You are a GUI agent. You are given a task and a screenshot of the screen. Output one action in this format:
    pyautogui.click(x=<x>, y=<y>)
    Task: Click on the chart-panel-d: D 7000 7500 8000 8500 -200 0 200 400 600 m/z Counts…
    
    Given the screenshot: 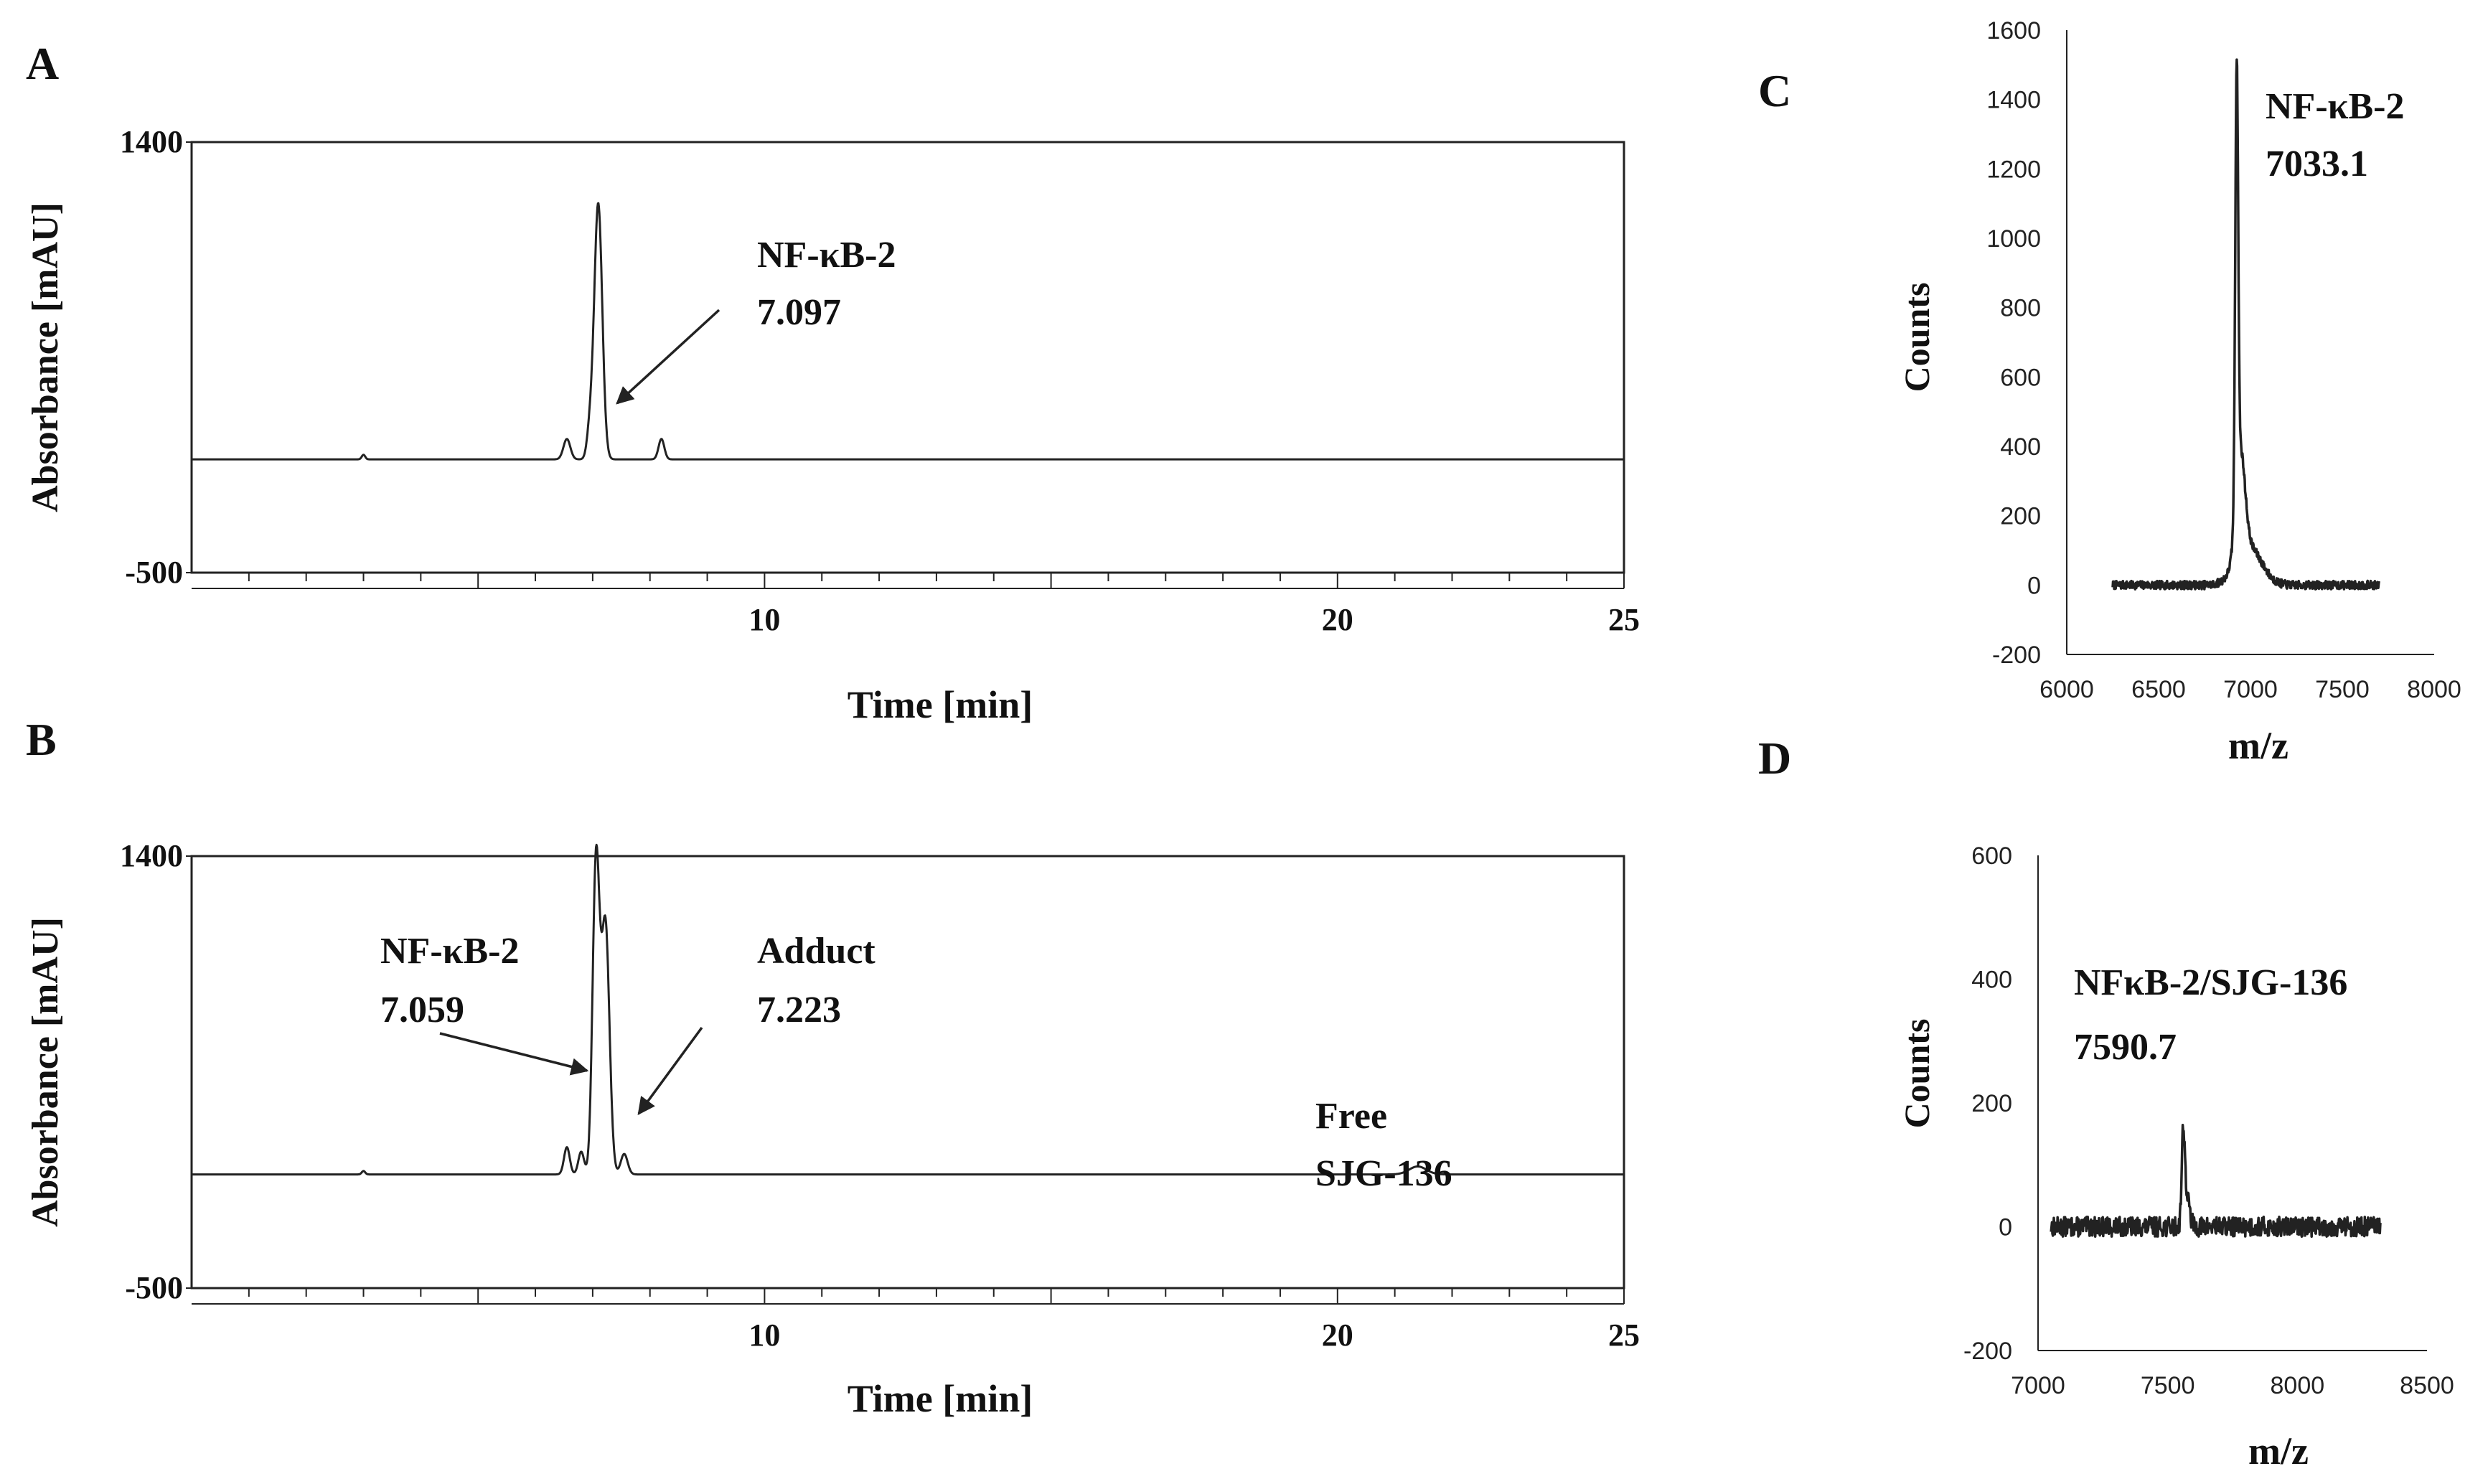 What is the action you would take?
    pyautogui.click(x=2106, y=1103)
    